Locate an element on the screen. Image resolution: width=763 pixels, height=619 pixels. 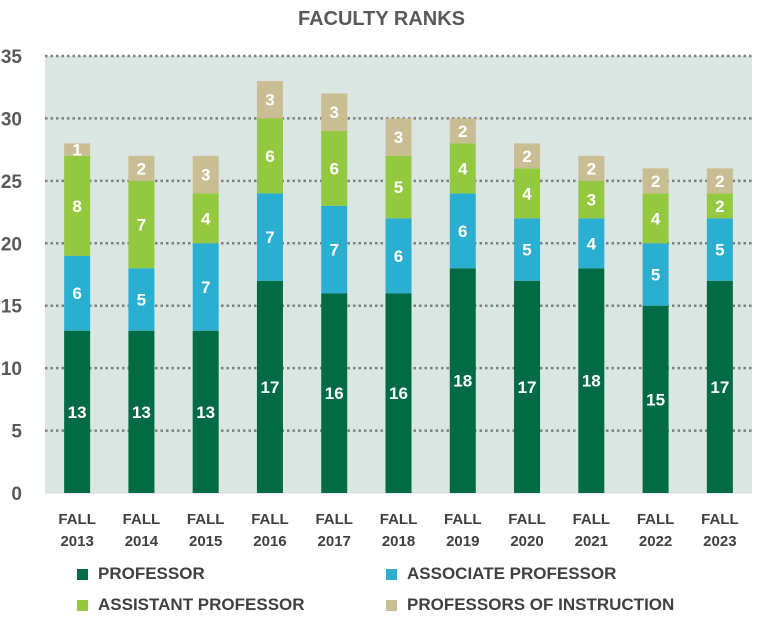
y-tick-label: 35 is located at coordinates (12, 57).